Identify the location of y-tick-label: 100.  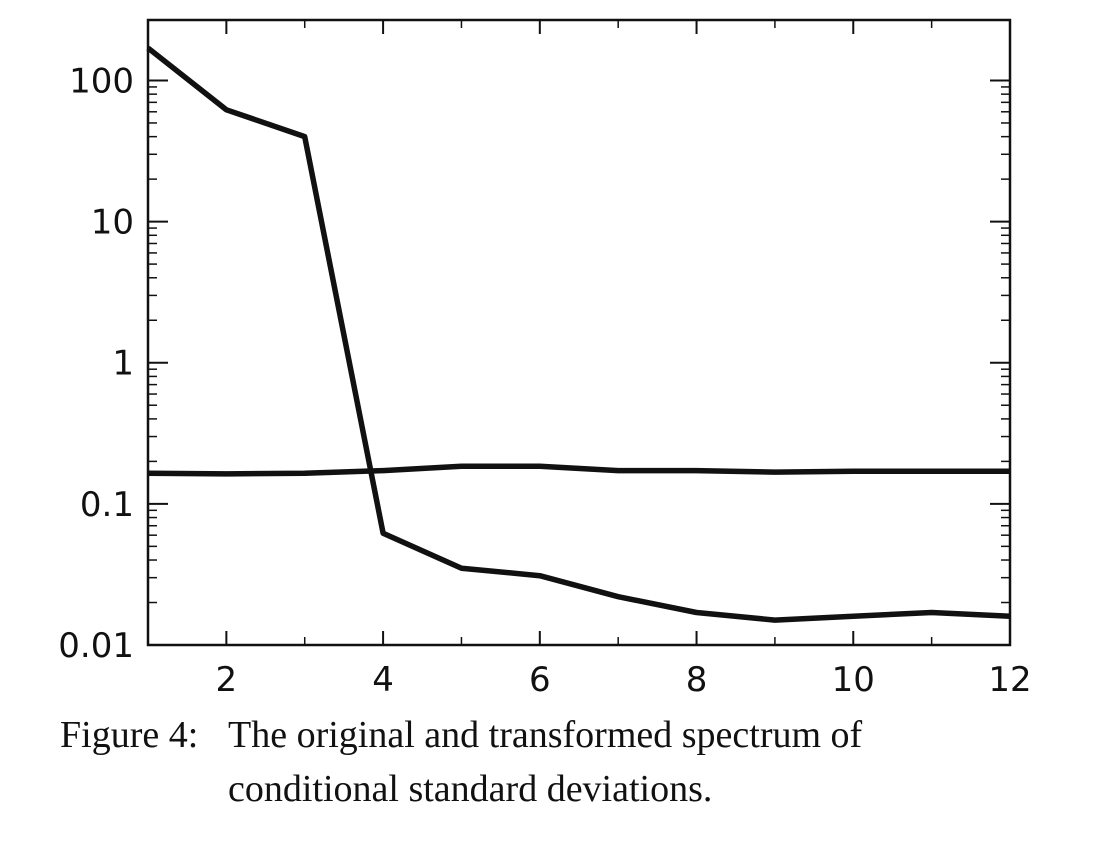
(101, 81).